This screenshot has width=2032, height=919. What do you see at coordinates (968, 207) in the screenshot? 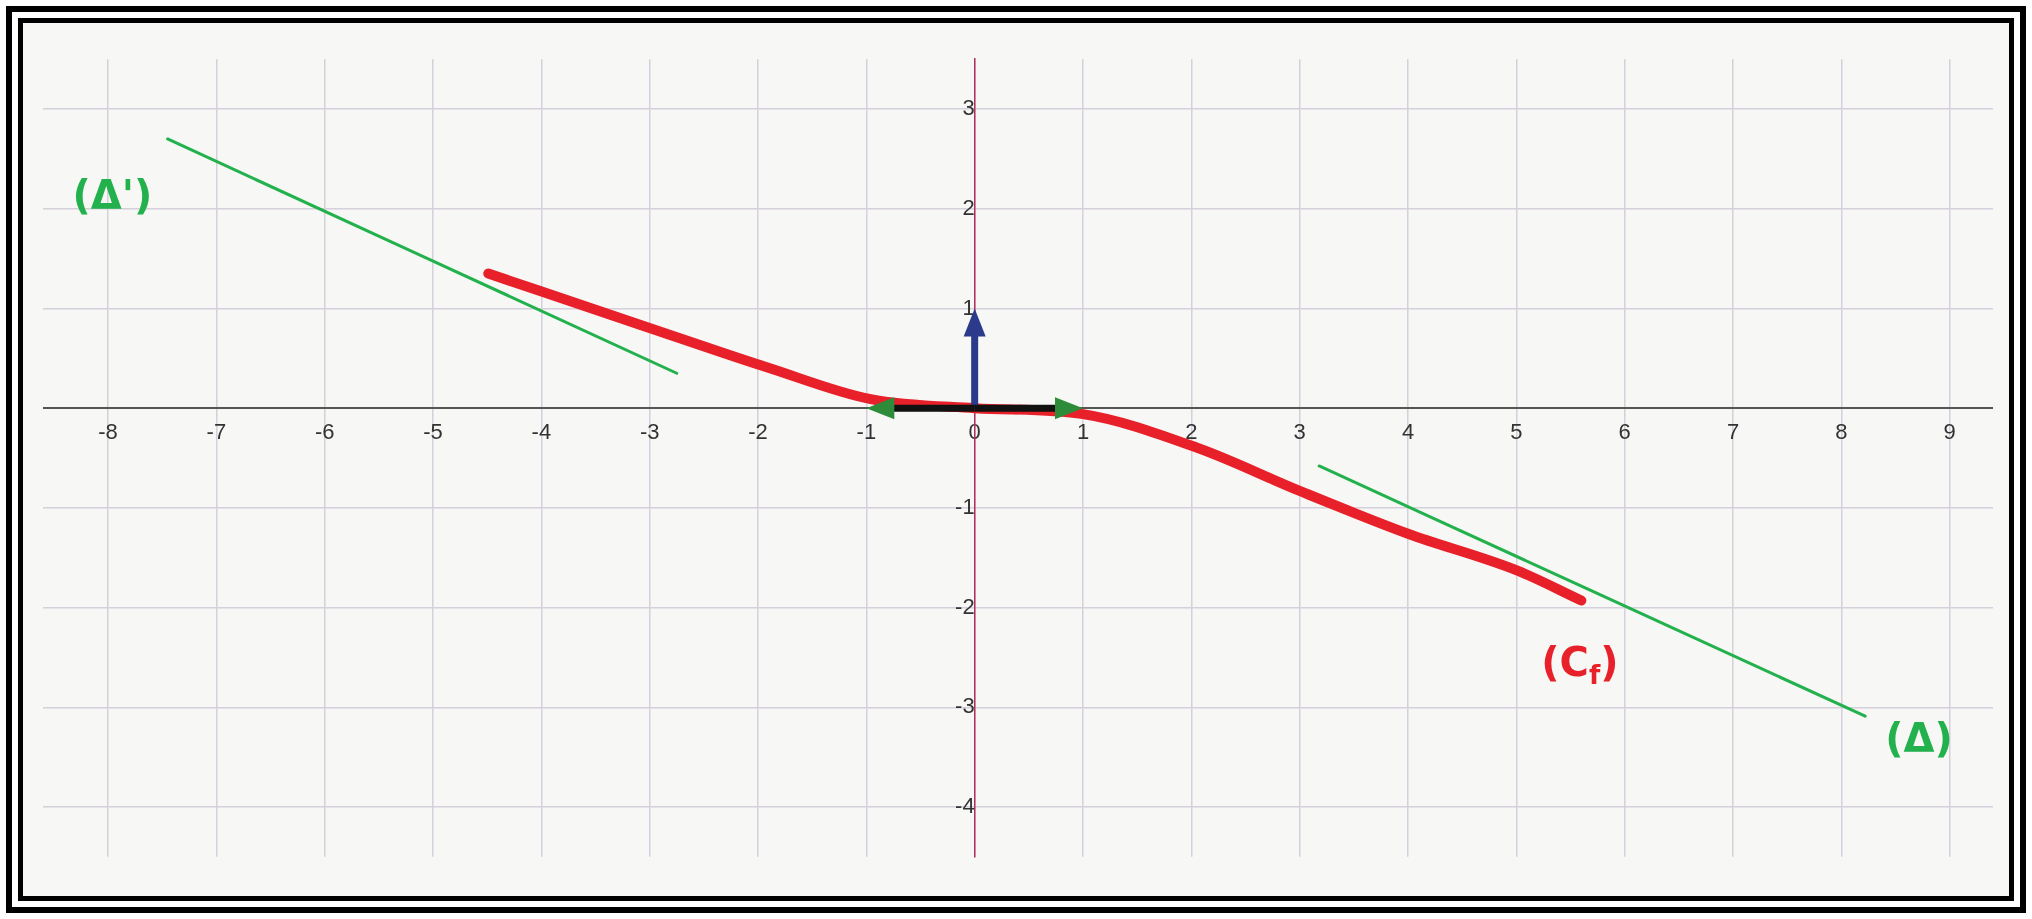
I see `y-tick-label: 2` at bounding box center [968, 207].